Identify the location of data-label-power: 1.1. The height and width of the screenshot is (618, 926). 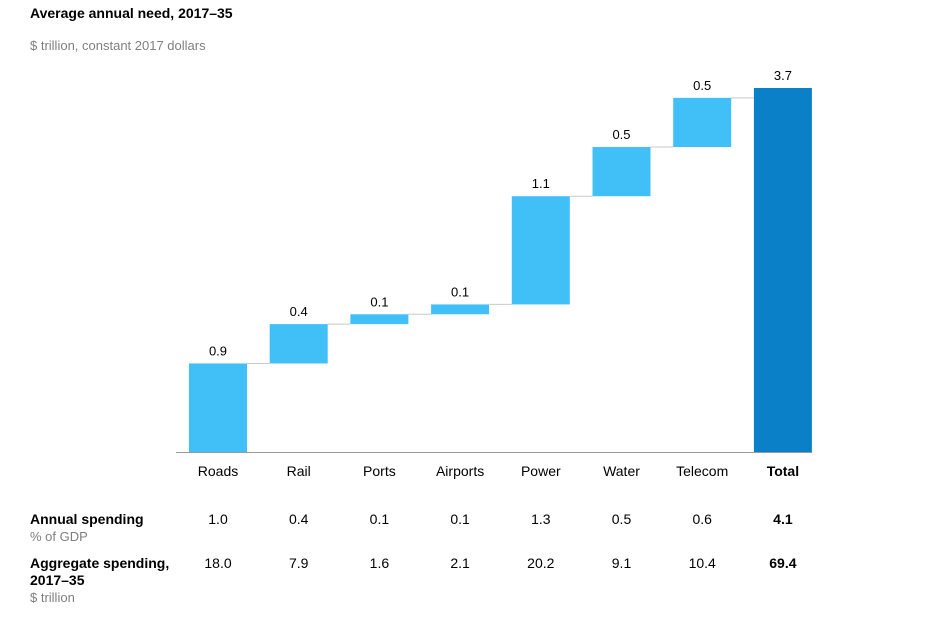
(541, 183).